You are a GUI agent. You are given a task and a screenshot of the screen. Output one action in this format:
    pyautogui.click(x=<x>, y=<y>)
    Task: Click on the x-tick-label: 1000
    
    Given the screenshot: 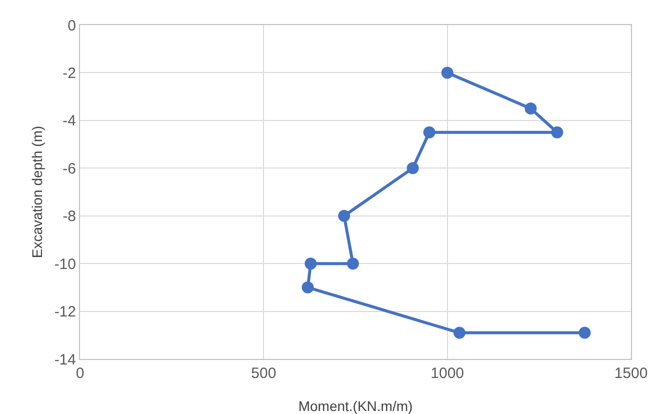 What is the action you would take?
    pyautogui.click(x=447, y=373)
    